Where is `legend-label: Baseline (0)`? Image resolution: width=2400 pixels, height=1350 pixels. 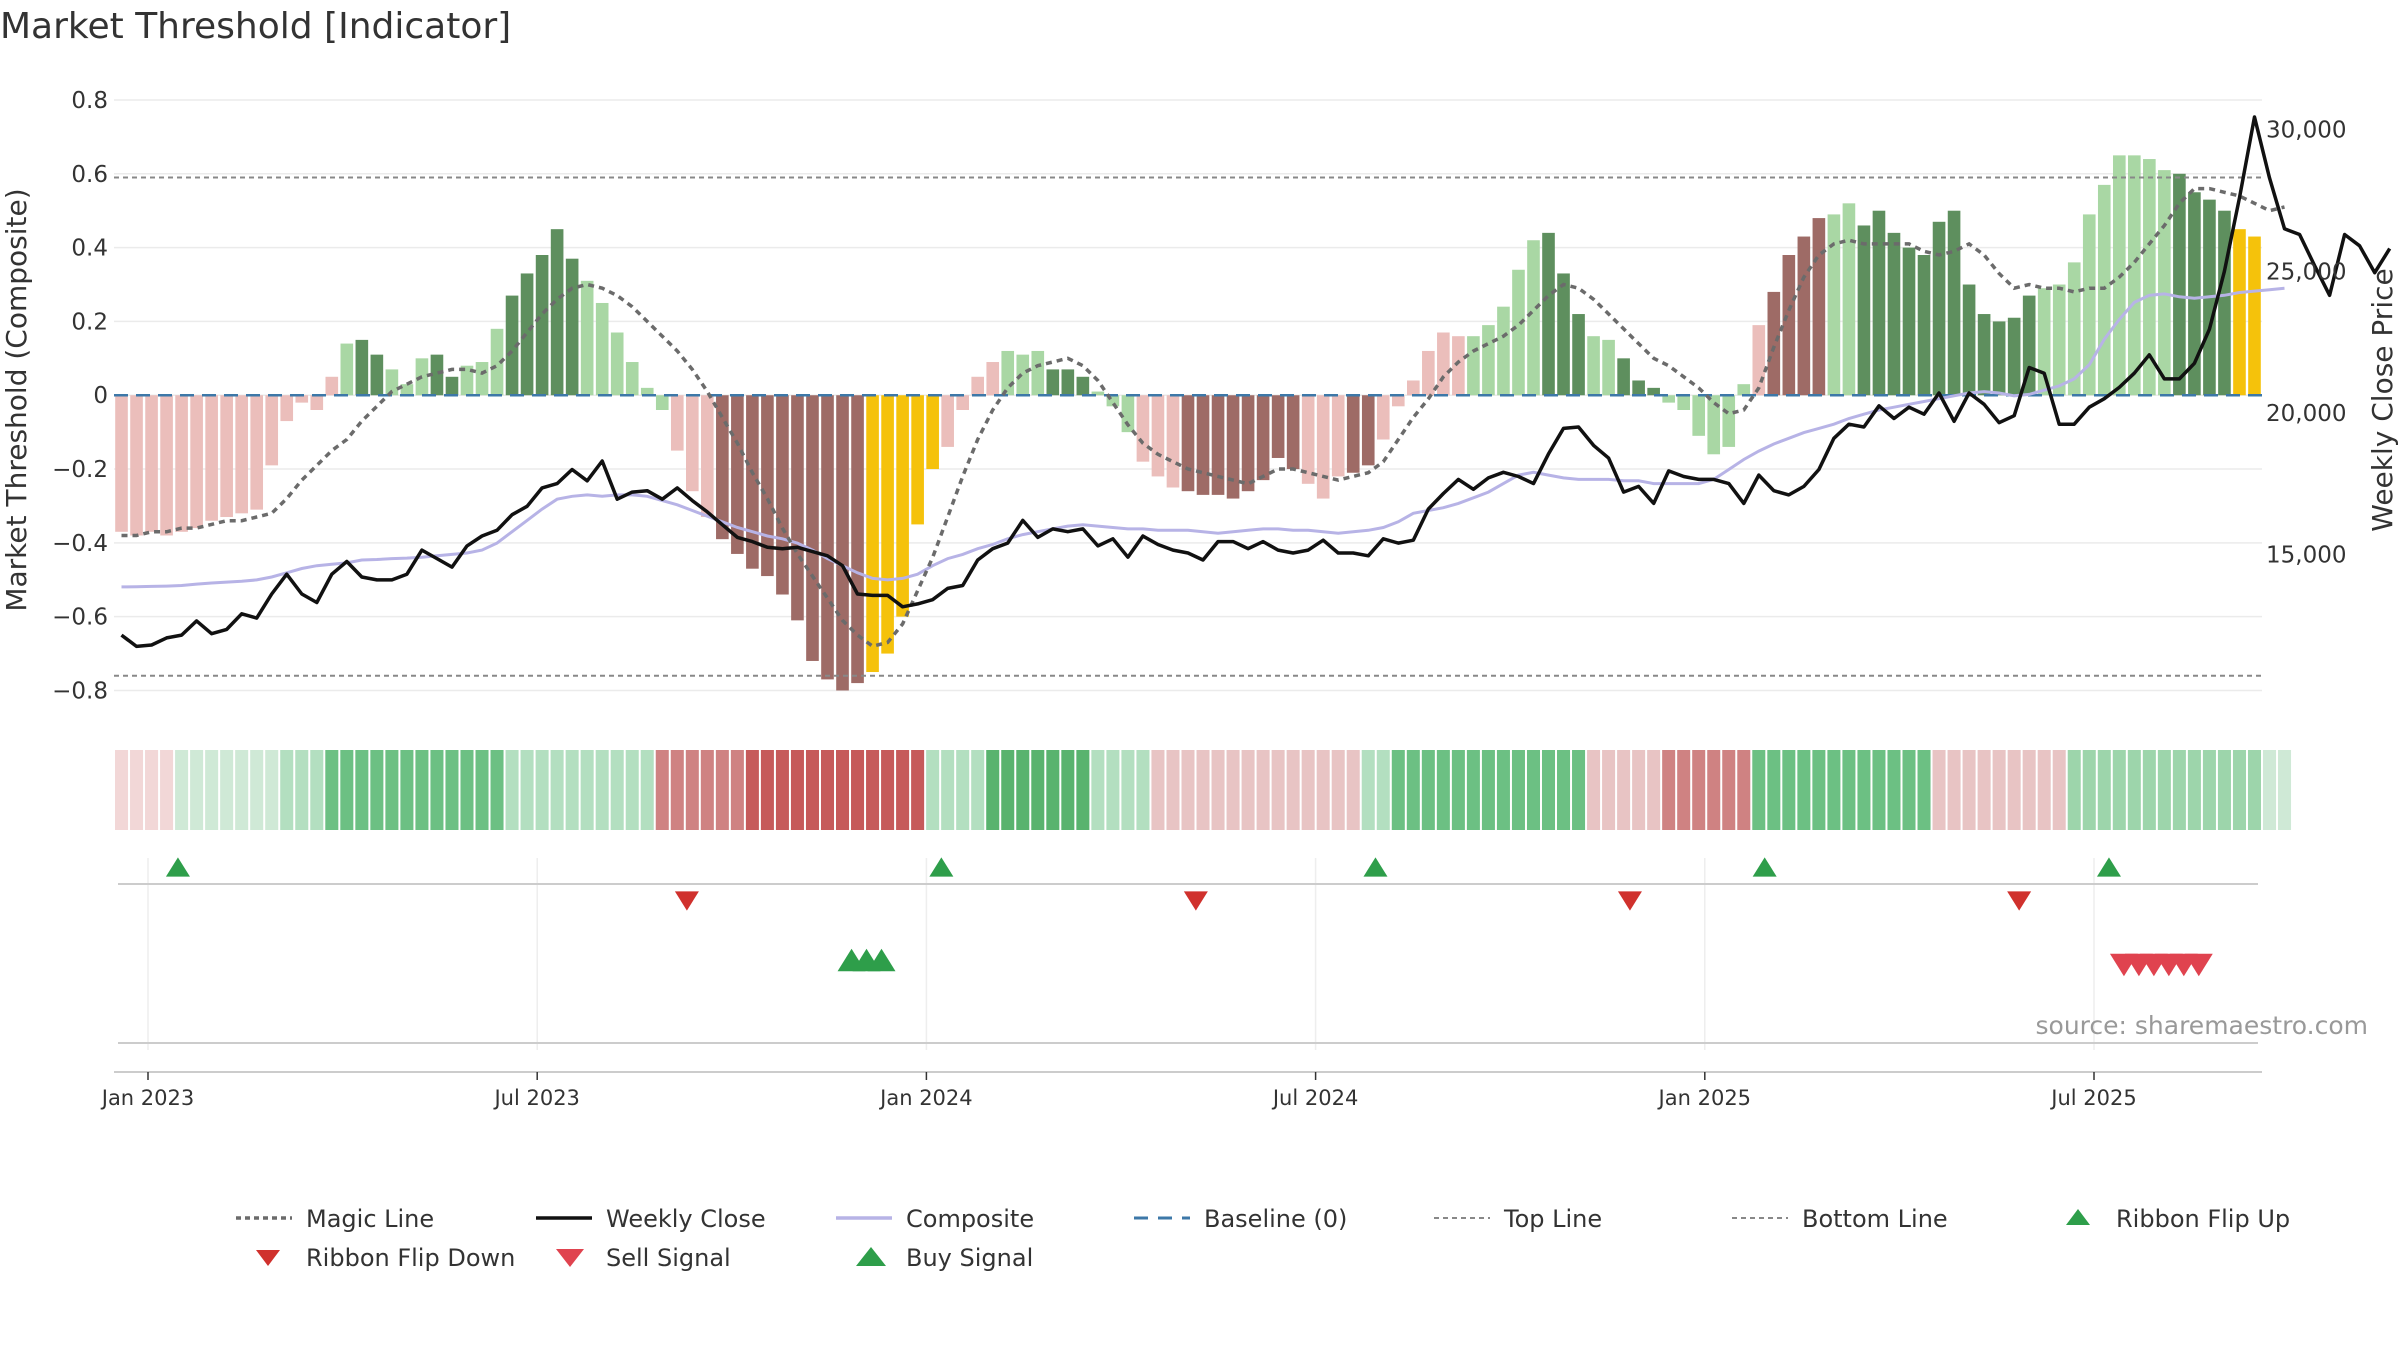
legend-label: Baseline (0) is located at coordinates (1275, 1219).